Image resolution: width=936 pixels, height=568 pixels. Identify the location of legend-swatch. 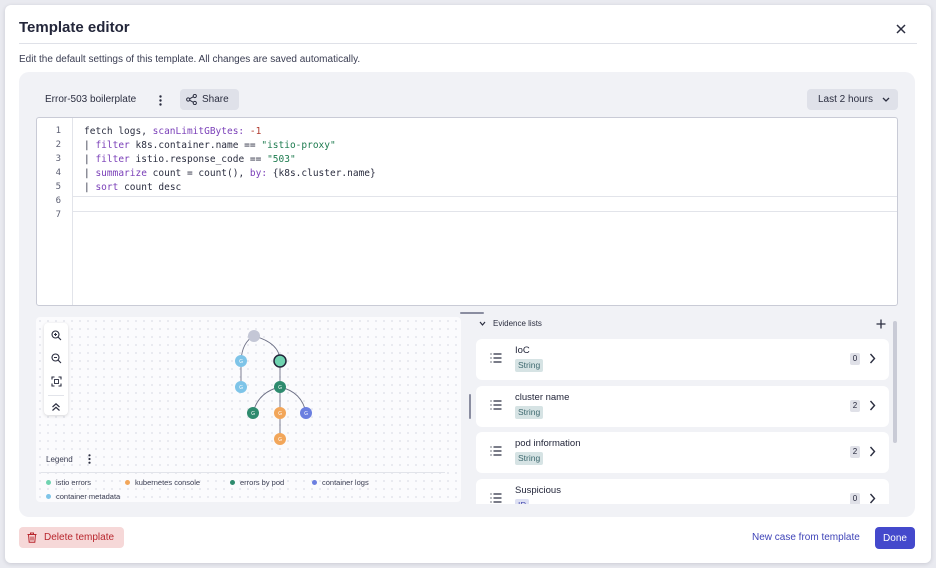
(48, 496).